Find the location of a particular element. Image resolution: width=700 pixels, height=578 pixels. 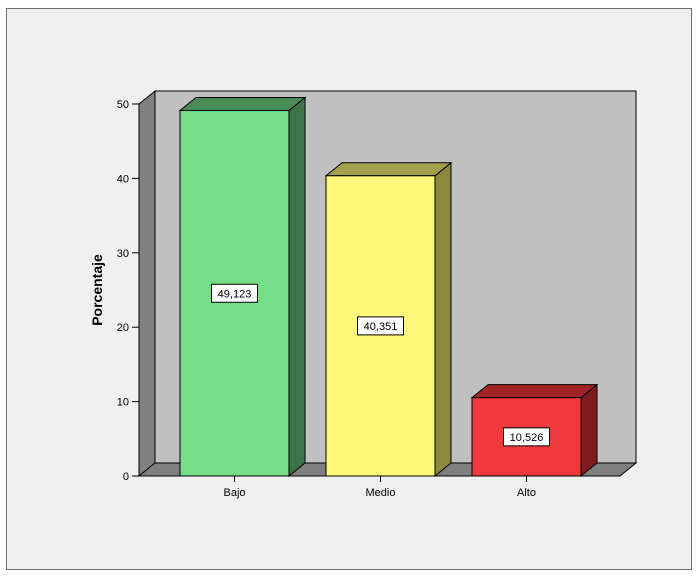

data-label: 10,526 is located at coordinates (527, 438).